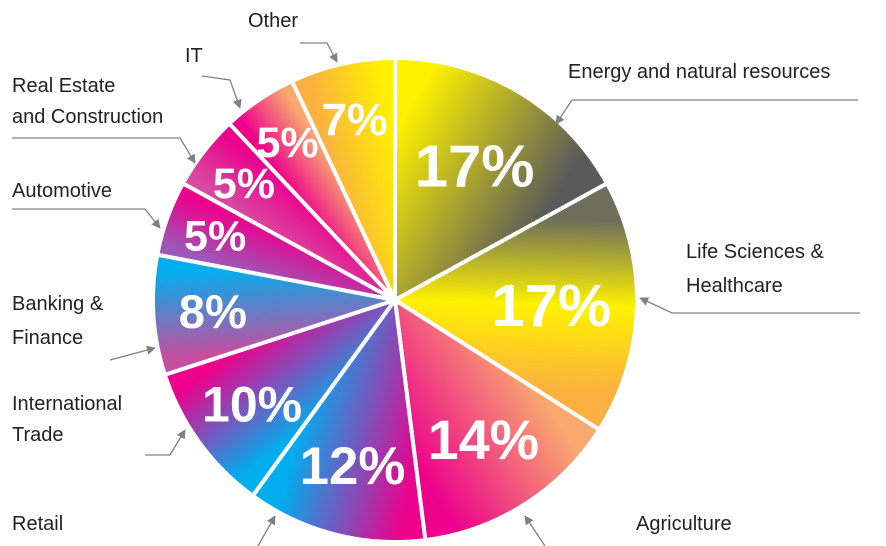 The image size is (886, 546). I want to click on category-label: IT, so click(194, 56).